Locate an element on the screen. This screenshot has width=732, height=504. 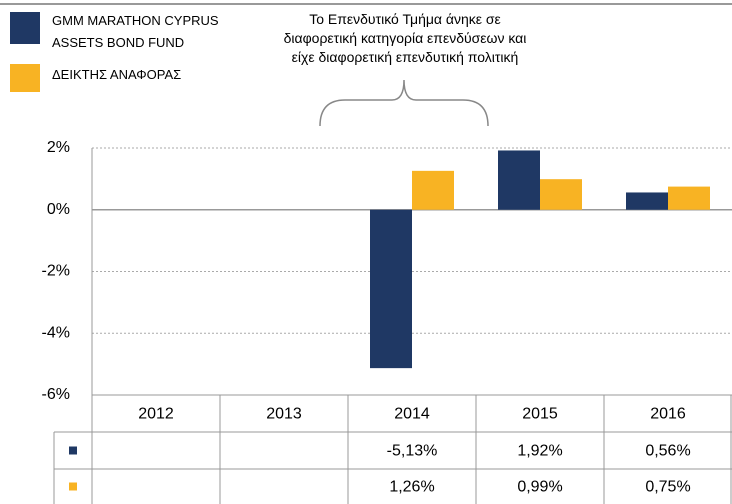
y-tick-label: 0% is located at coordinates (58, 209).